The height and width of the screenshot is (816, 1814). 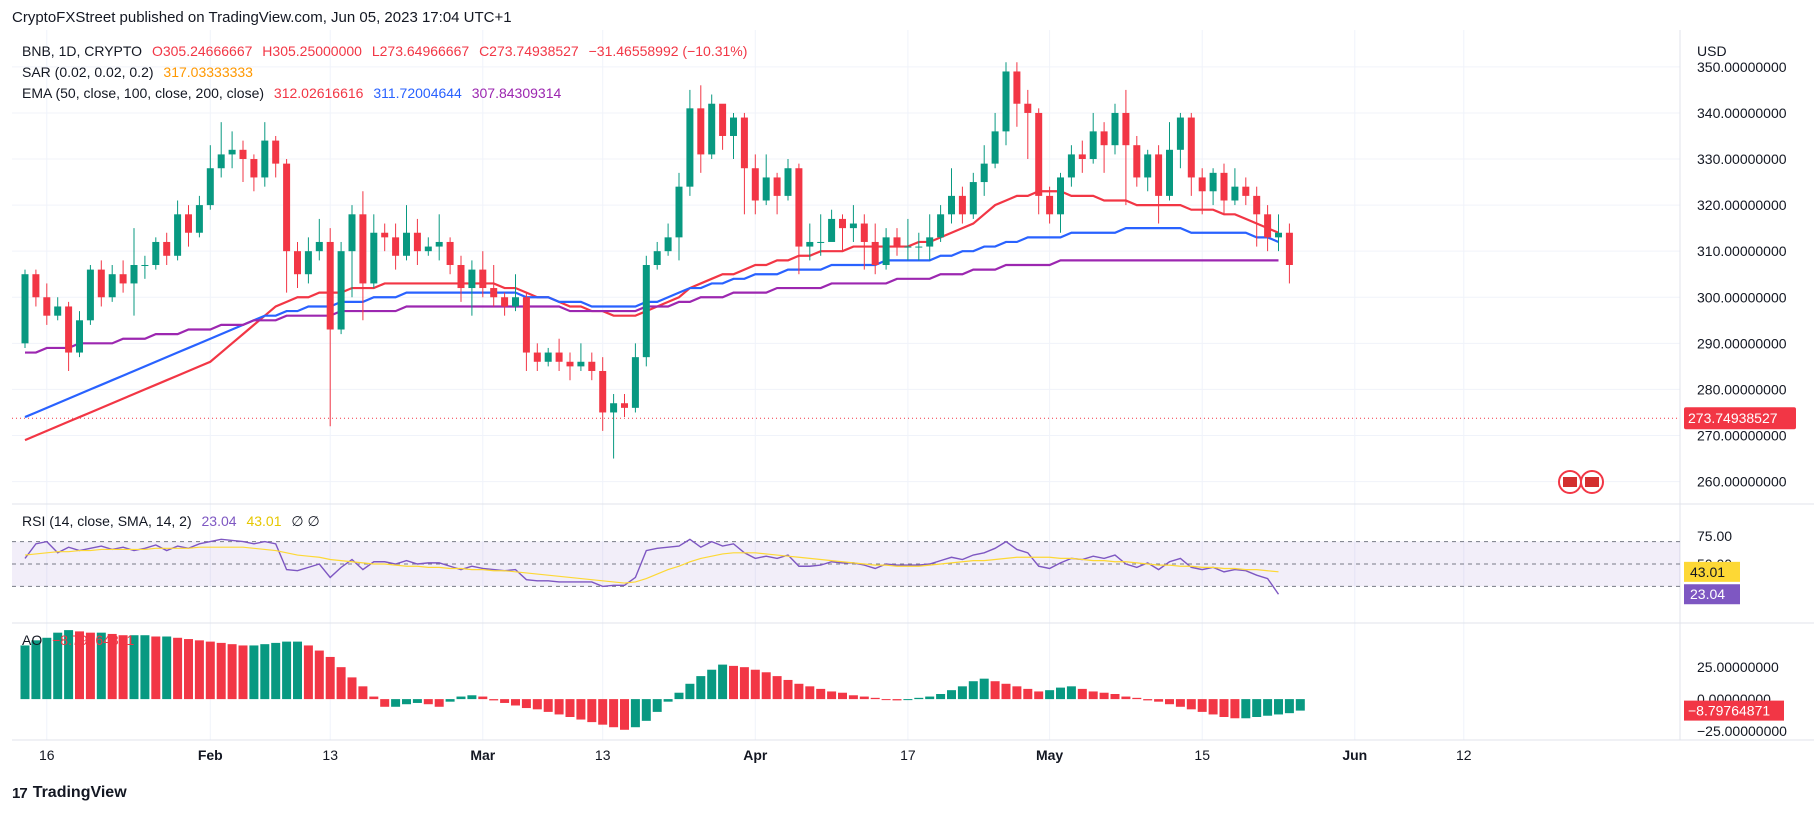 I want to click on sar-label: SAR (0.02, 0.02, 0.2), so click(x=88, y=72).